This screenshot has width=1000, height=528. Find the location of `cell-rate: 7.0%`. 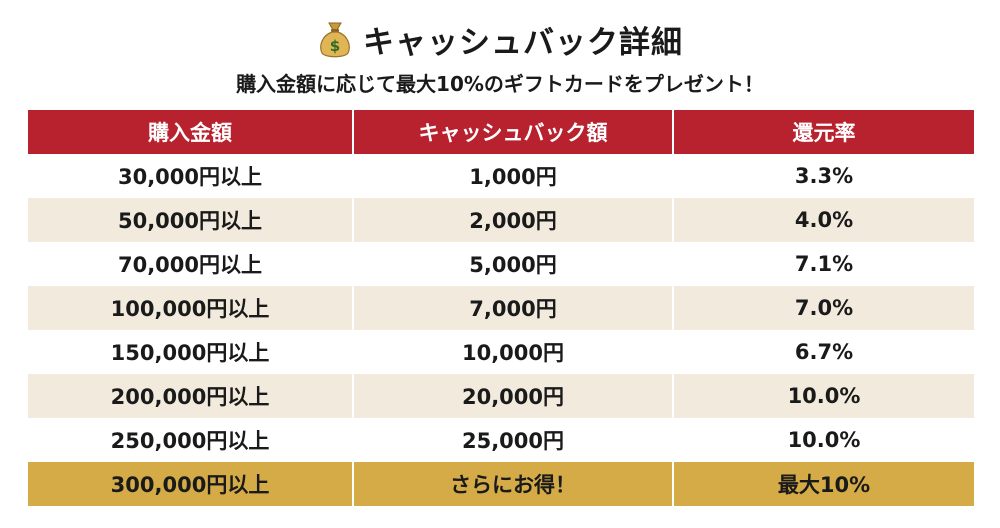

cell-rate: 7.0% is located at coordinates (823, 308).